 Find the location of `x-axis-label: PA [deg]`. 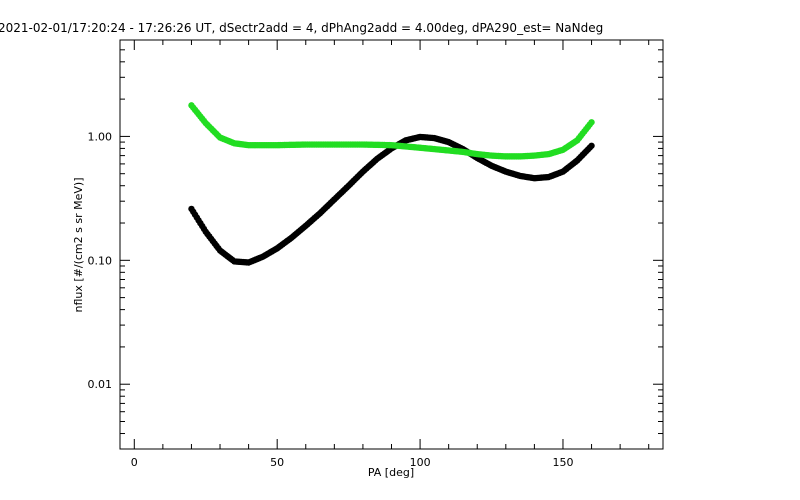

x-axis-label: PA [deg] is located at coordinates (391, 472).